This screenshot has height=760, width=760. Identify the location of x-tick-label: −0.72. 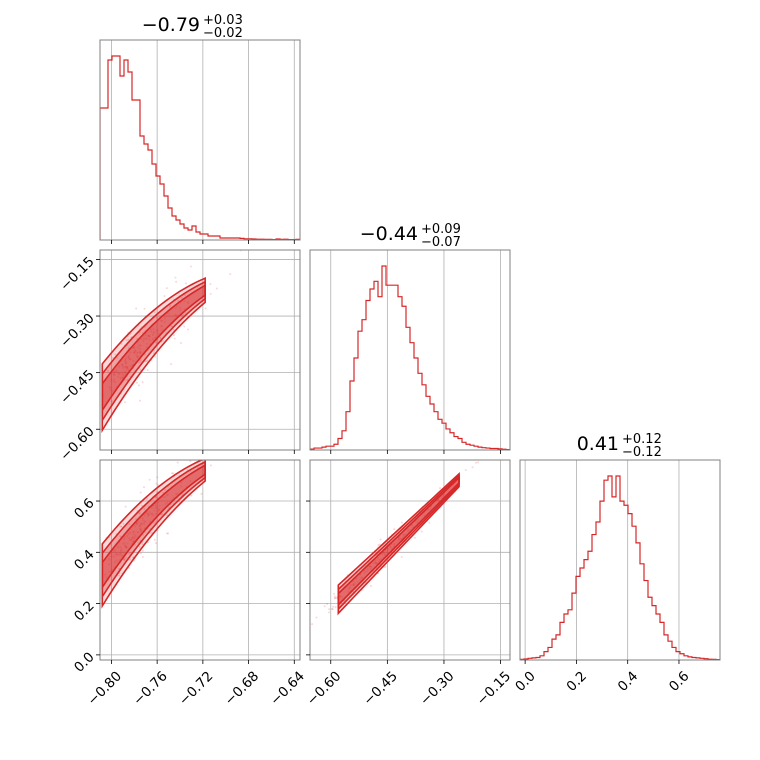
(196, 688).